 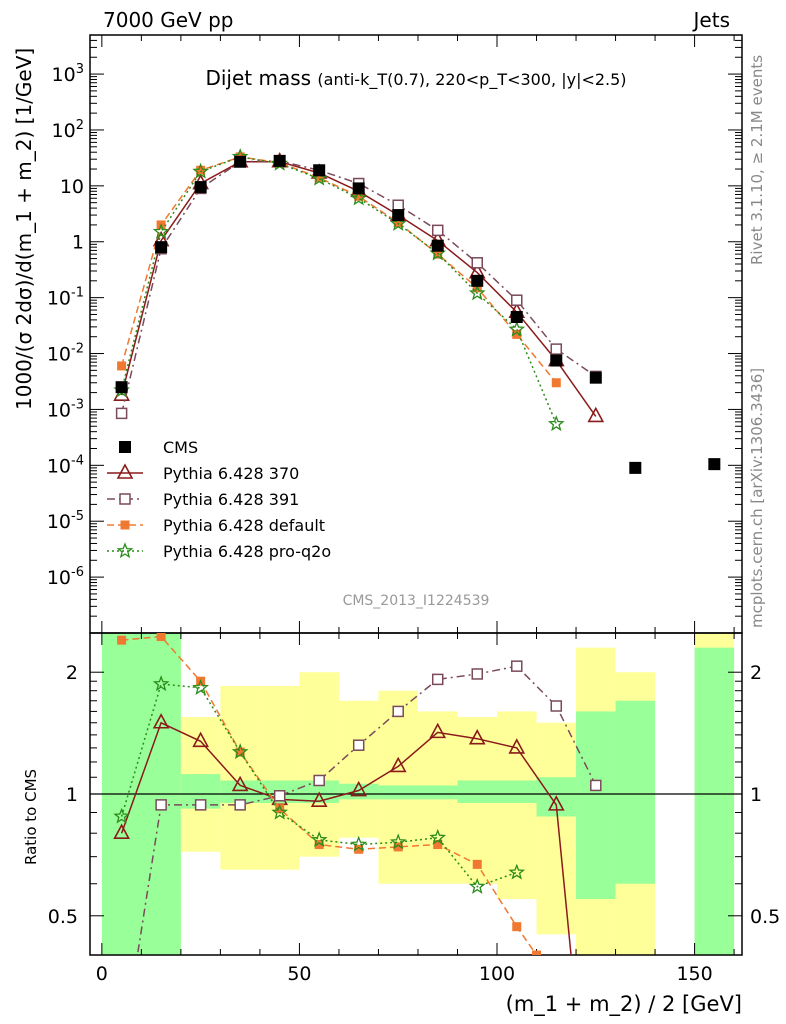 What do you see at coordinates (694, 974) in the screenshot?
I see `x-tick-label: 150` at bounding box center [694, 974].